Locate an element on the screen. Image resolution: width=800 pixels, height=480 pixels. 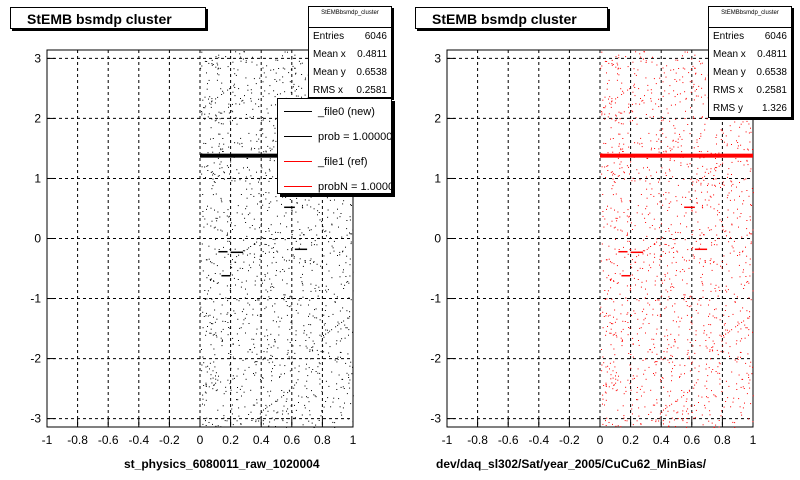
left-stats-mean-x: Mean x 0.4811 is located at coordinates (350, 54).